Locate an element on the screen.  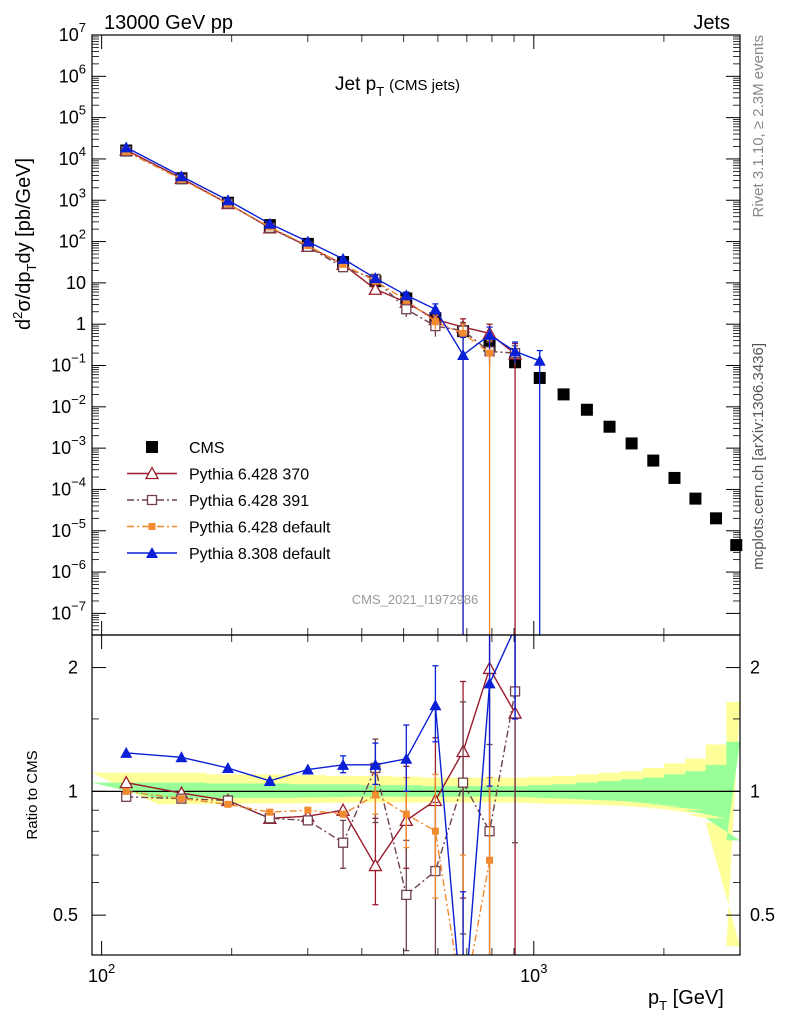
main-y-tick-label: 10 is located at coordinates (76, 283).